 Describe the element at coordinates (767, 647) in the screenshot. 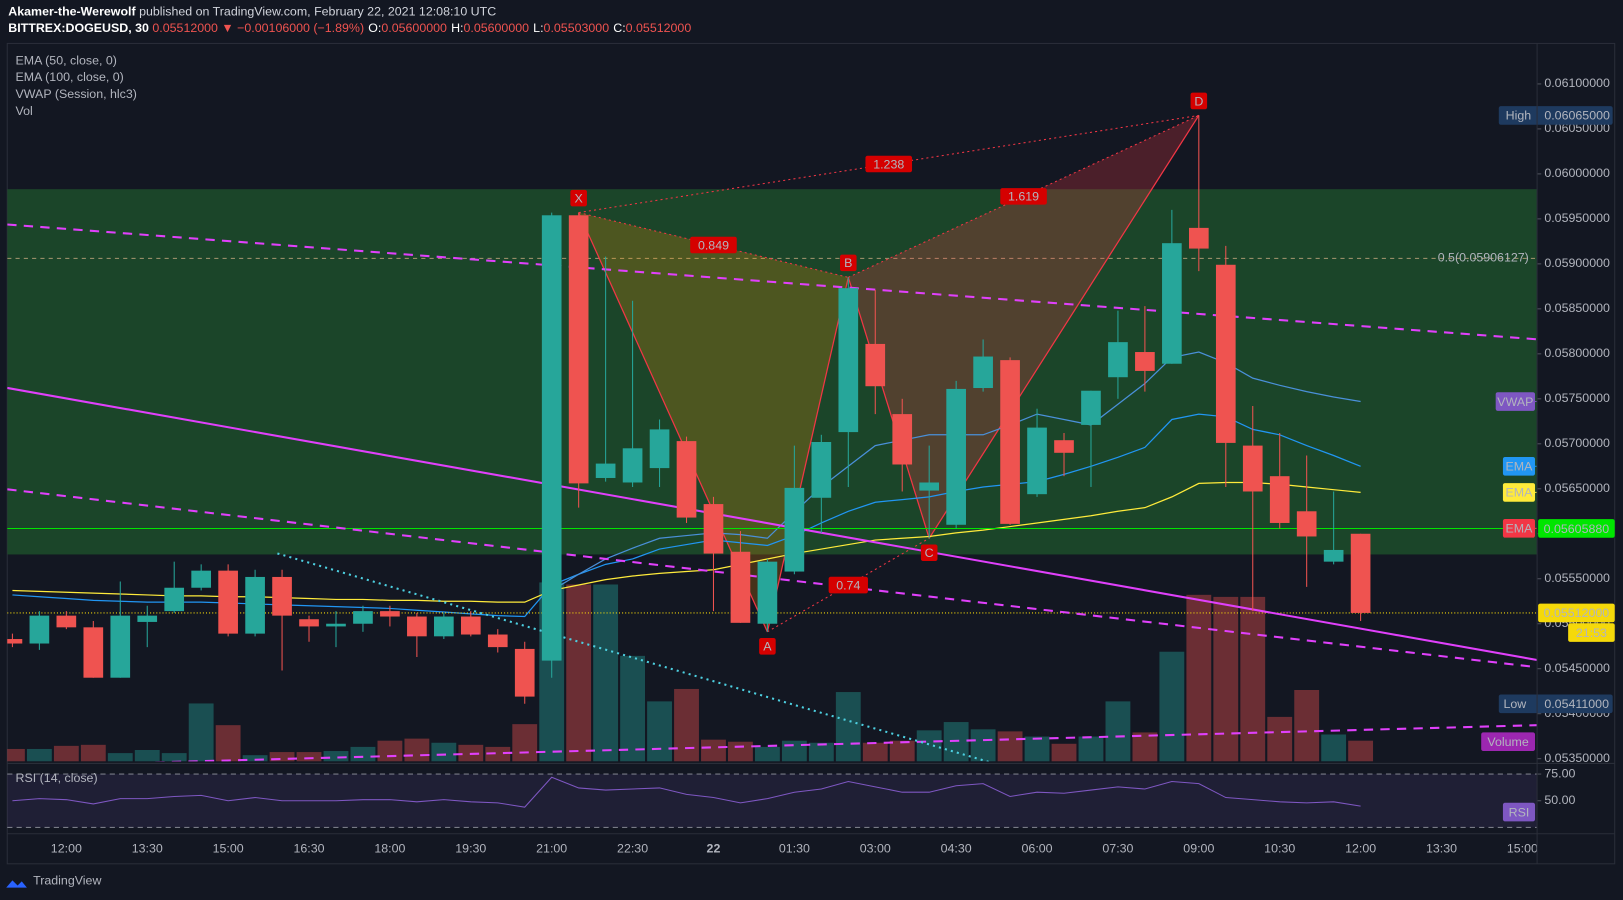

I see `pattern-label: A` at that location.